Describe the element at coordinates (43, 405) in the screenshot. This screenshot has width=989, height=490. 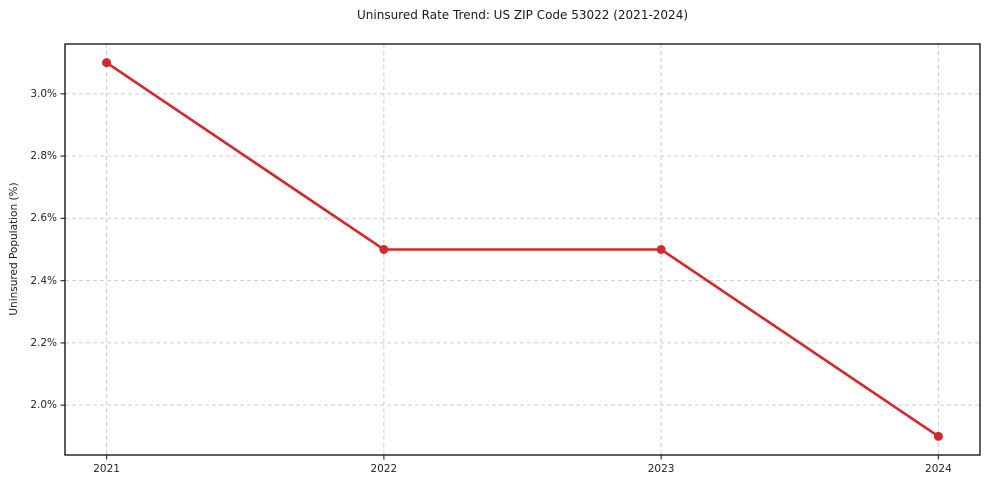
I see `y-tick-label: 2.0%` at that location.